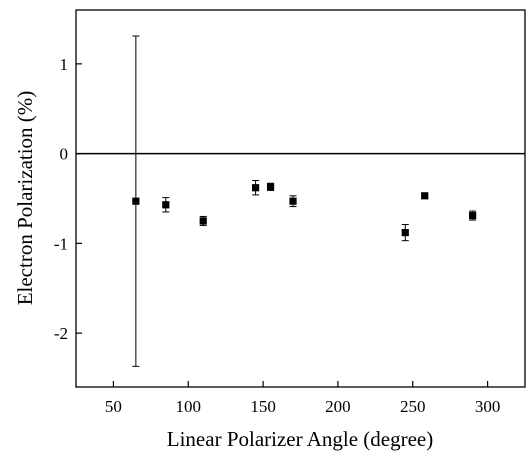 This screenshot has height=453, width=527. Describe the element at coordinates (300, 439) in the screenshot. I see `x-axis-label: Linear Polarizer Angle (degree)` at that location.